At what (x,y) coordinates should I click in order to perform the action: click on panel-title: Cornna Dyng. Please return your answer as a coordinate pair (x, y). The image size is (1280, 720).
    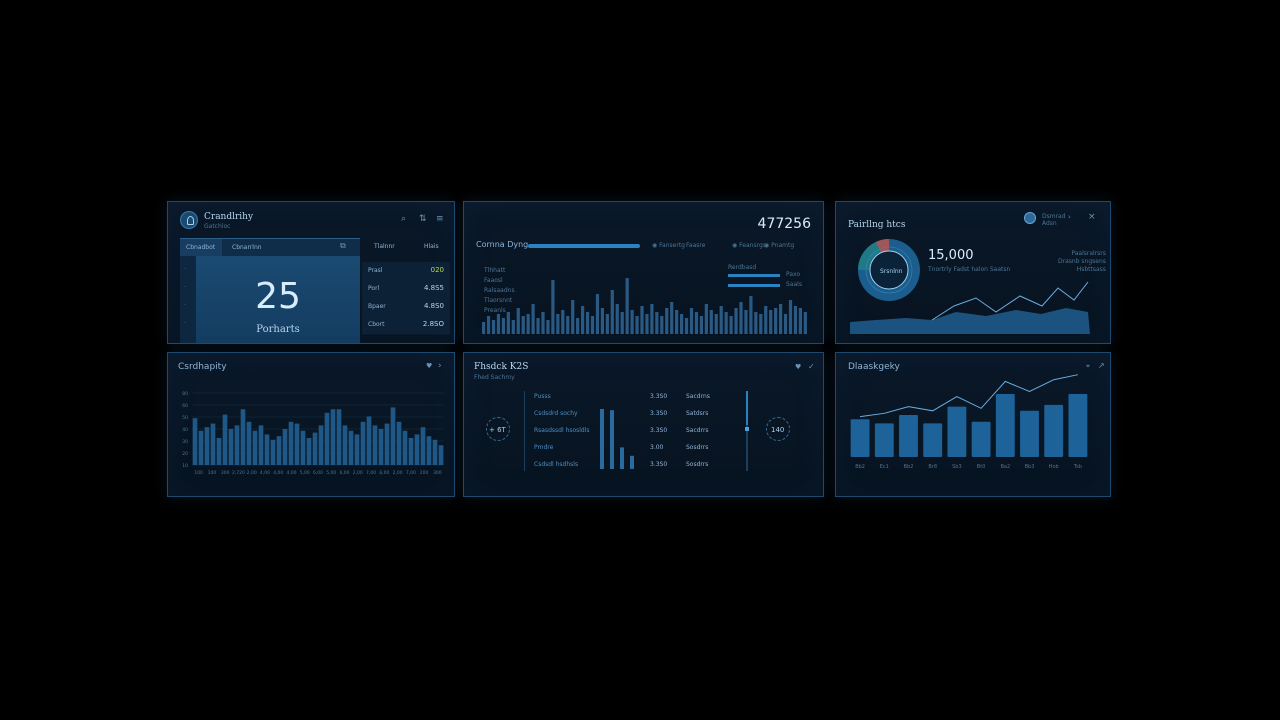
    Looking at the image, I should click on (502, 244).